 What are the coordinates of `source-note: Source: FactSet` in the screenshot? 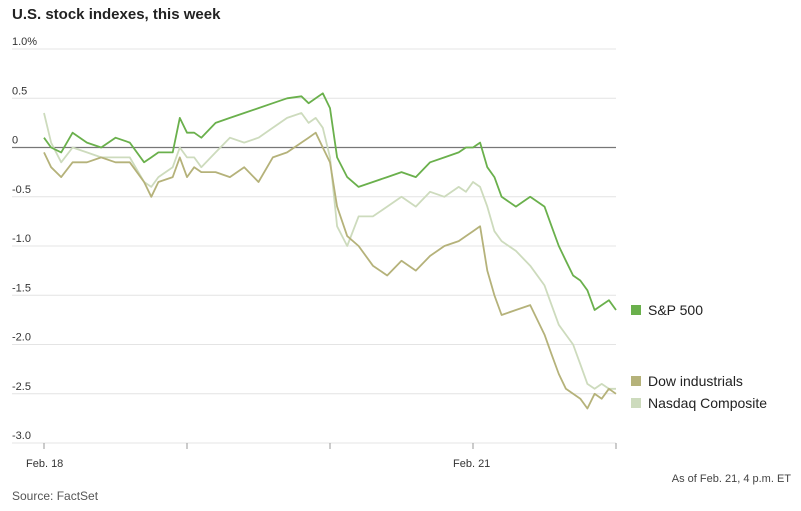 It's located at (55, 496).